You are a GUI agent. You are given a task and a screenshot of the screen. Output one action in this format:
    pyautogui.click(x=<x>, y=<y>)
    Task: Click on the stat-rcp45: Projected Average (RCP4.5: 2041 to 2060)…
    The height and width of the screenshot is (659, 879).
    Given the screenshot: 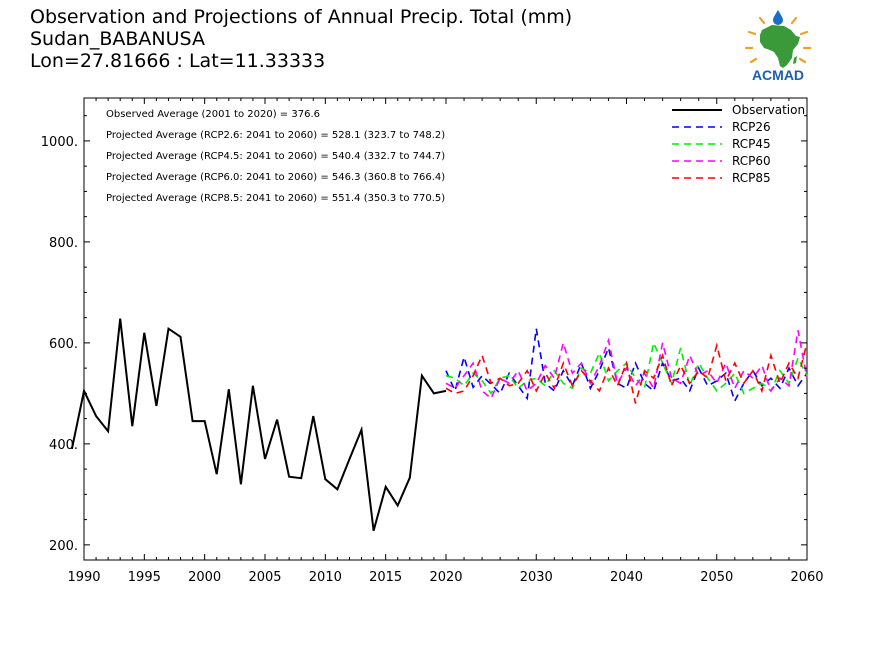 What is the action you would take?
    pyautogui.click(x=275, y=156)
    